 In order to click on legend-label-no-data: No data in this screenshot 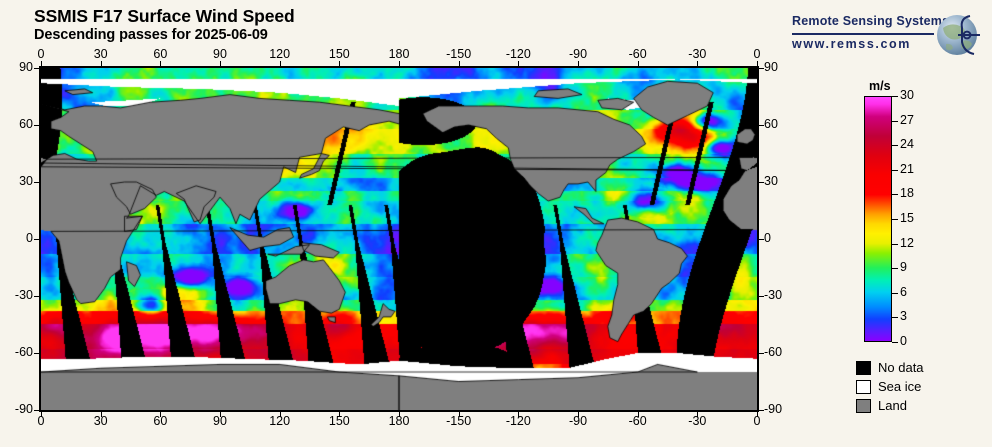, I will do `click(901, 367)`.